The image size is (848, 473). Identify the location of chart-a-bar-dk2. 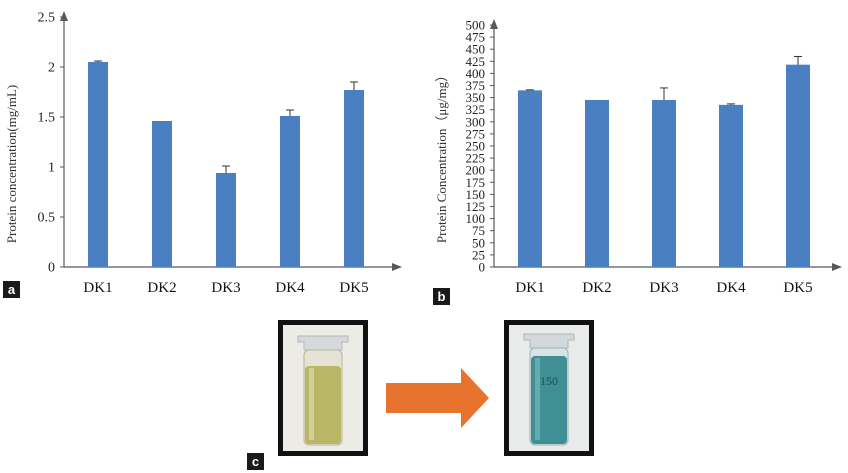
(162, 194).